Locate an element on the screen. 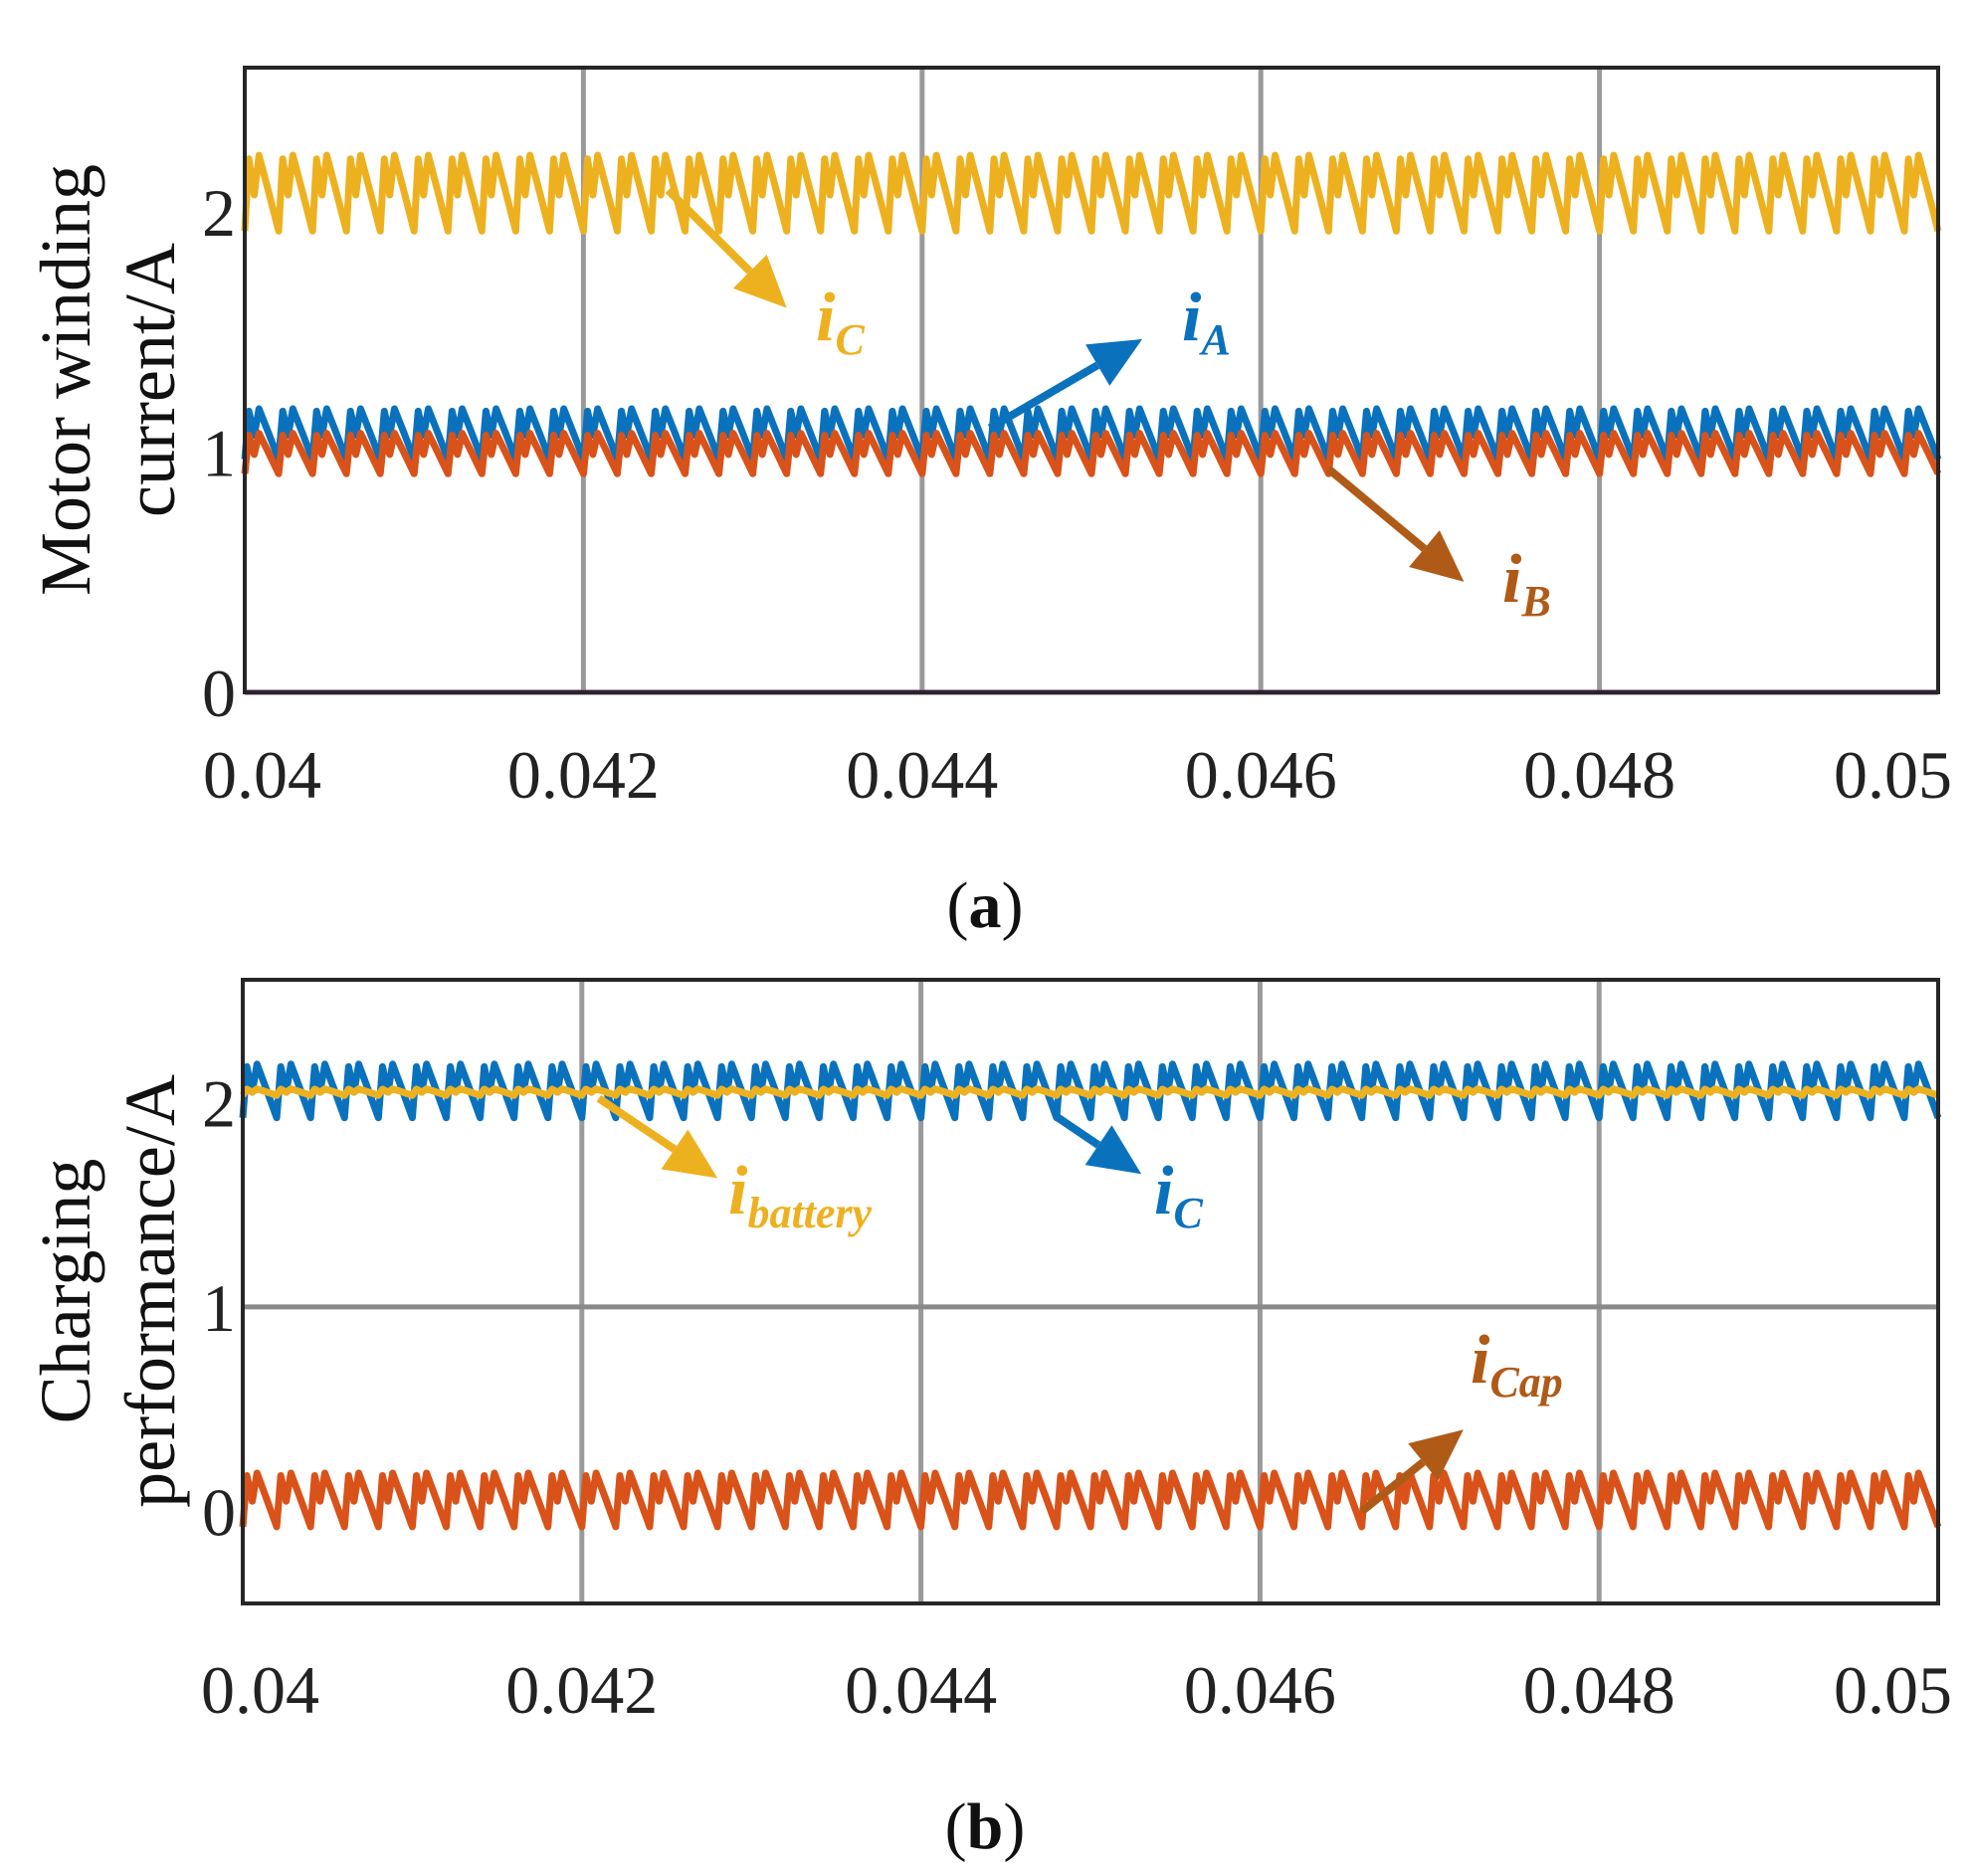  panel-b-label-icap: iCap is located at coordinates (1517, 1364).